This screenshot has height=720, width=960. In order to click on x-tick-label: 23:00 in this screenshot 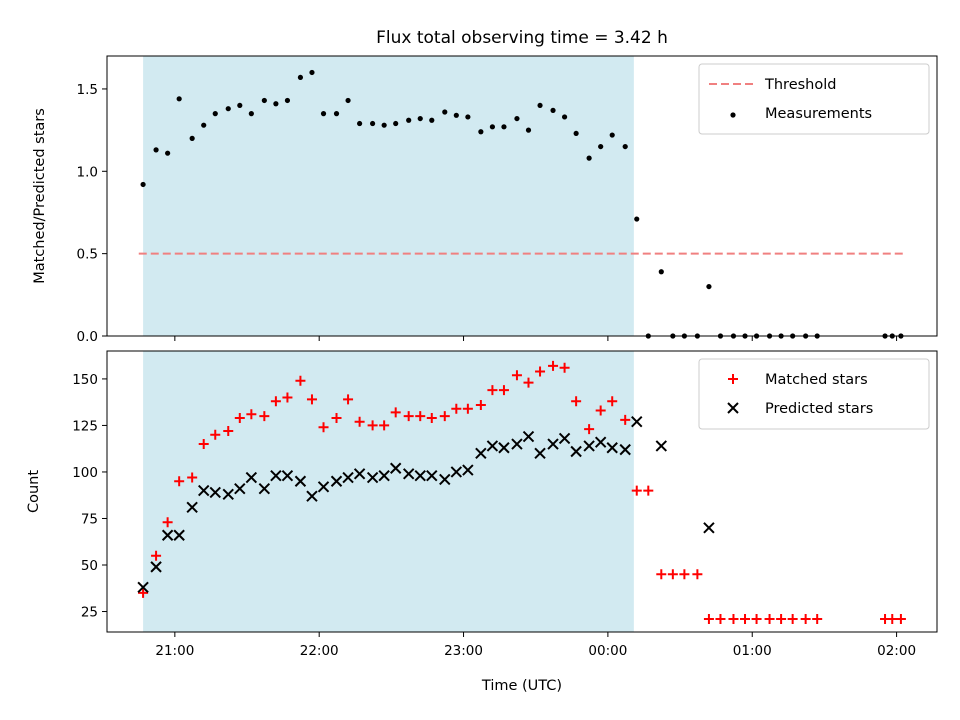, I will do `click(463, 651)`.